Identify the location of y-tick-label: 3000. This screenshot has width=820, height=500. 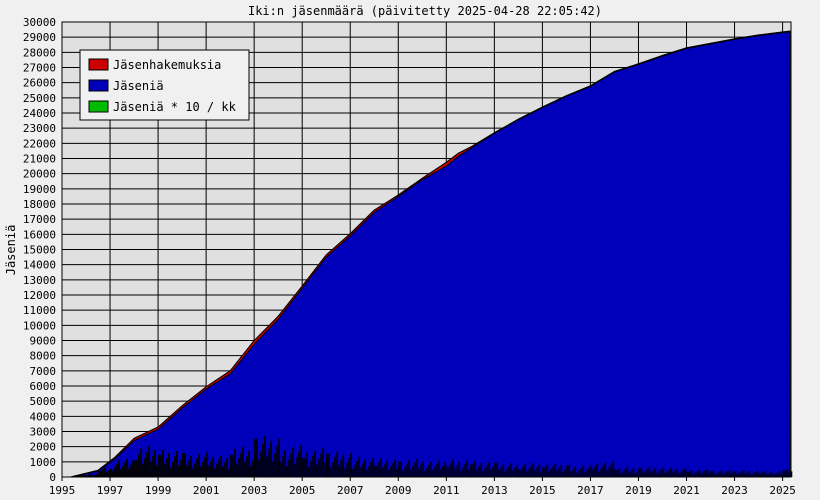
(43, 432).